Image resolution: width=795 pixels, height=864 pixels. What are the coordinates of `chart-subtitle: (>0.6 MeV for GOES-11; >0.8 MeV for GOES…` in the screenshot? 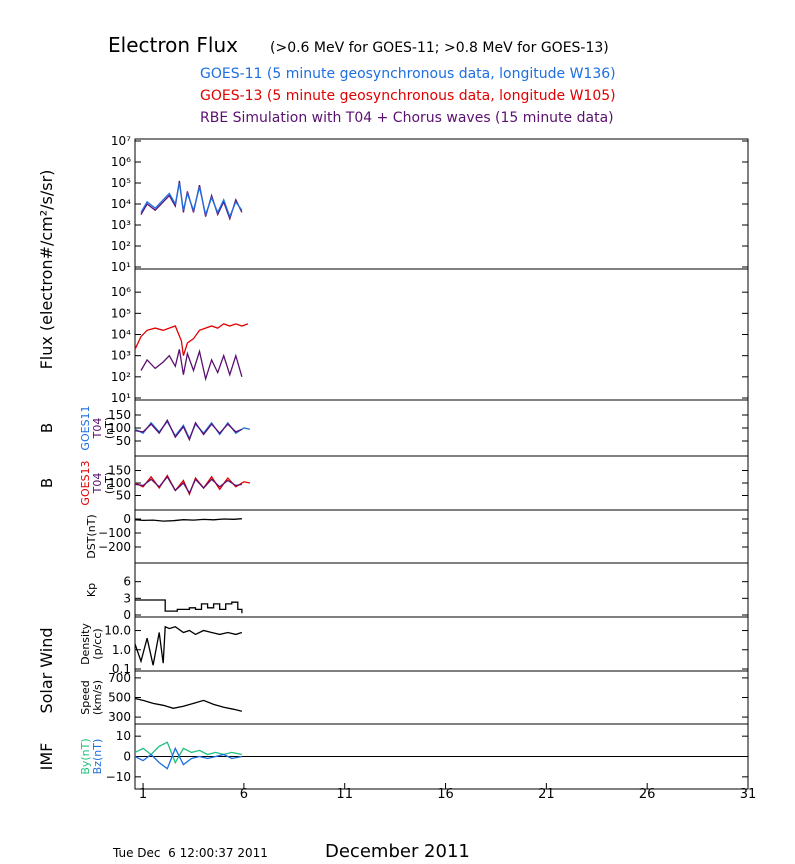 It's located at (439, 48).